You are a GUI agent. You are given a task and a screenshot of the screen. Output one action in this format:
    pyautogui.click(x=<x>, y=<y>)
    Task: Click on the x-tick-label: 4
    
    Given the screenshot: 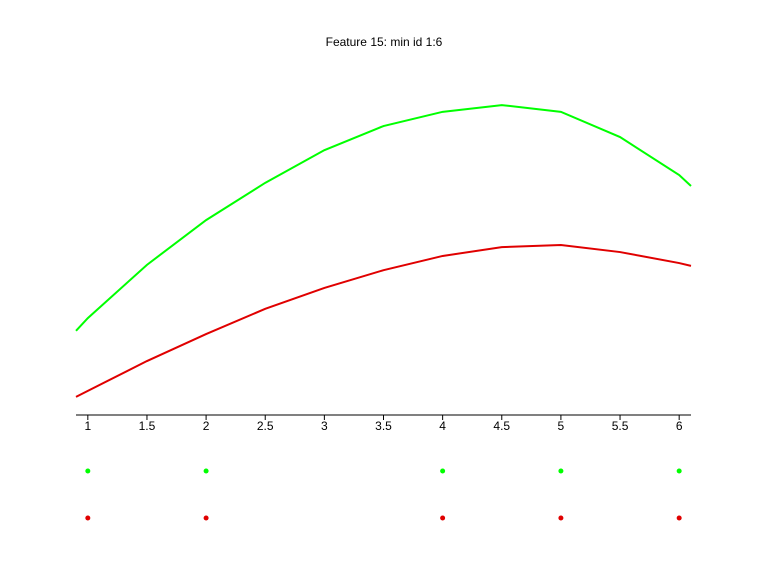 What is the action you would take?
    pyautogui.click(x=442, y=426)
    